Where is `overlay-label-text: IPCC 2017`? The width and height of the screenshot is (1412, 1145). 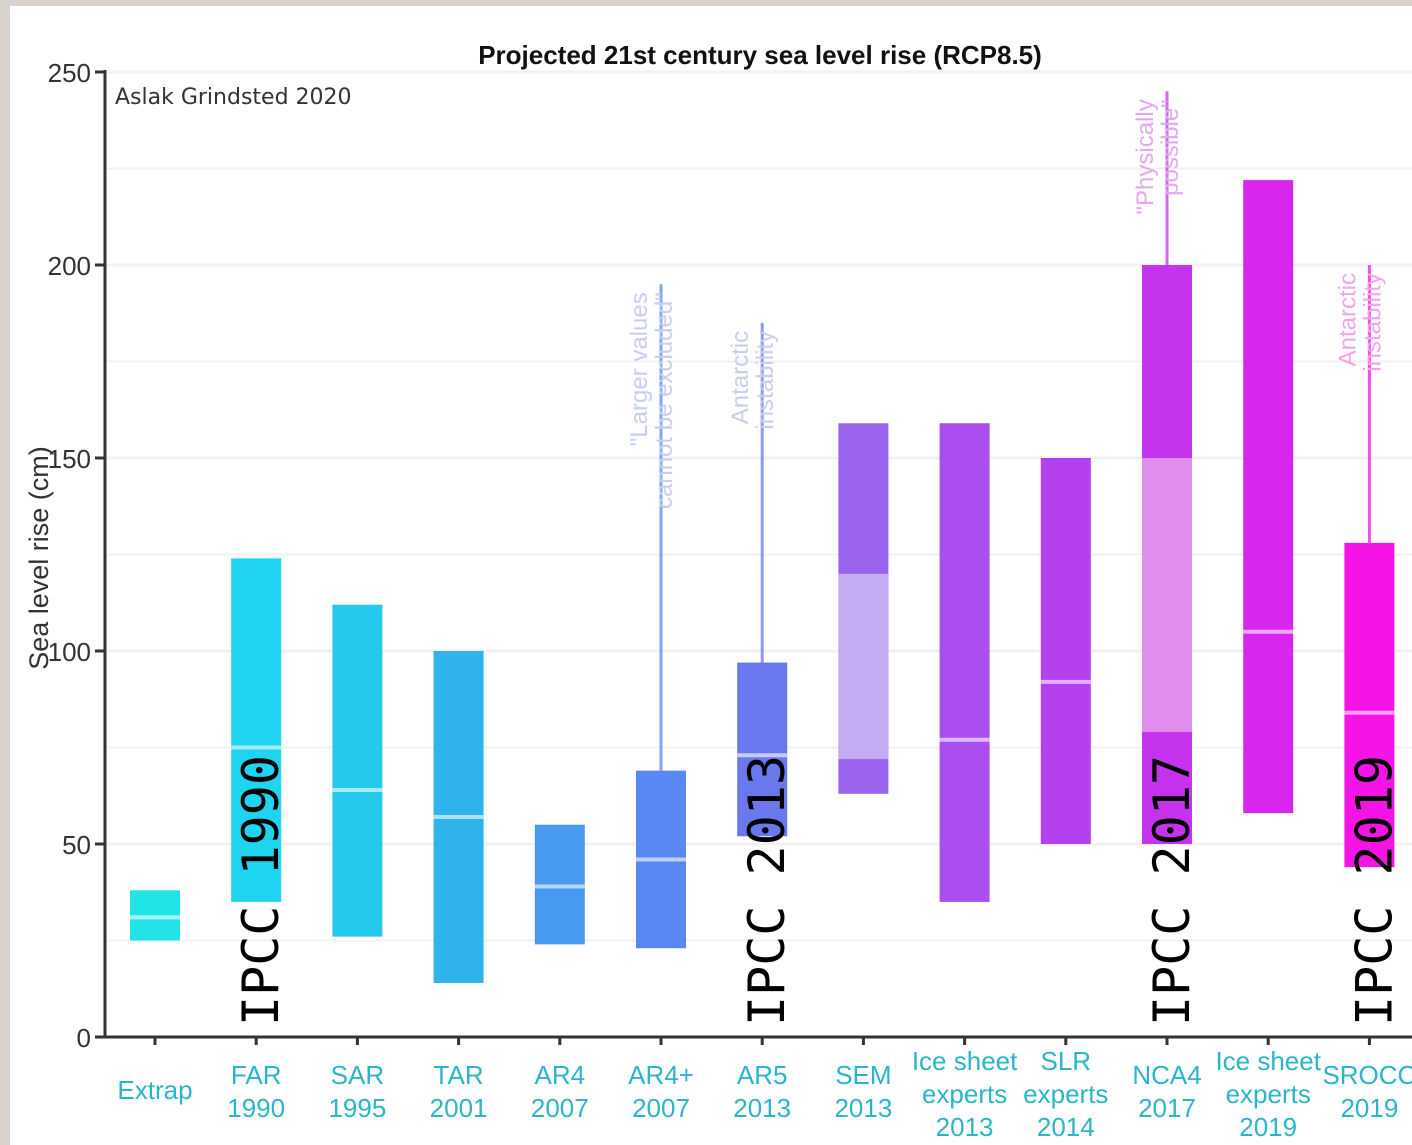 overlay-label-text: IPCC 2017 is located at coordinates (1172, 890).